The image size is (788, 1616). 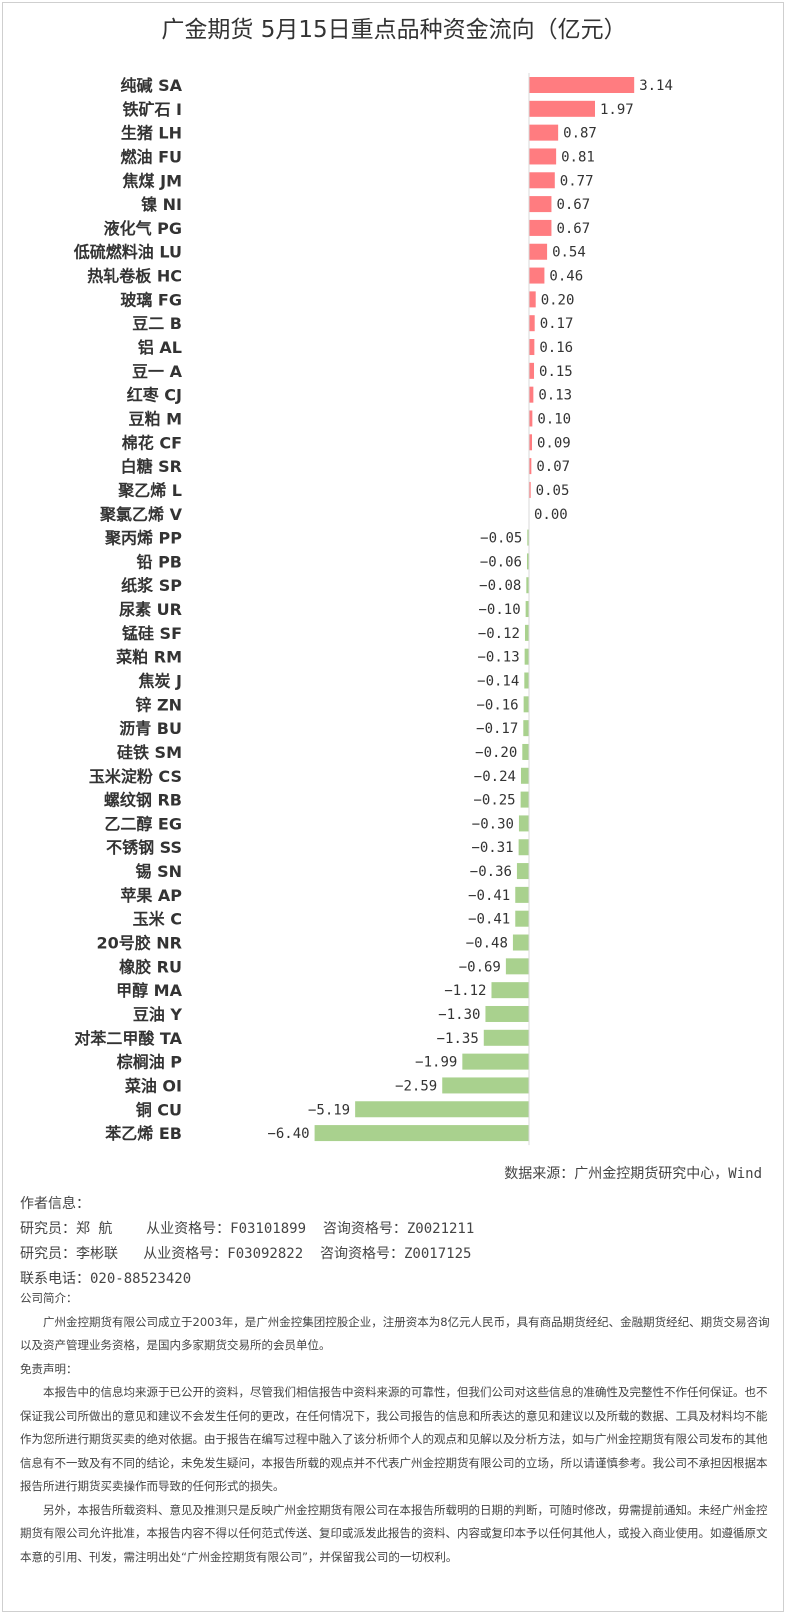 What do you see at coordinates (553, 467) in the screenshot?
I see `value-label: 0.07` at bounding box center [553, 467].